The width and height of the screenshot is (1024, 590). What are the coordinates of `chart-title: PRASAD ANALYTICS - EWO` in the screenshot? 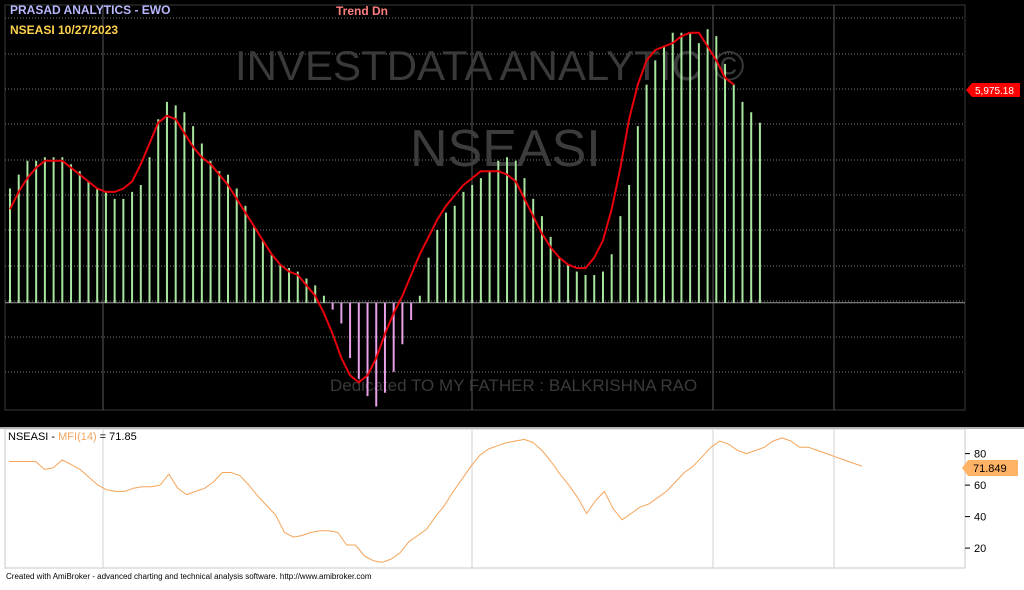 It's located at (90, 10).